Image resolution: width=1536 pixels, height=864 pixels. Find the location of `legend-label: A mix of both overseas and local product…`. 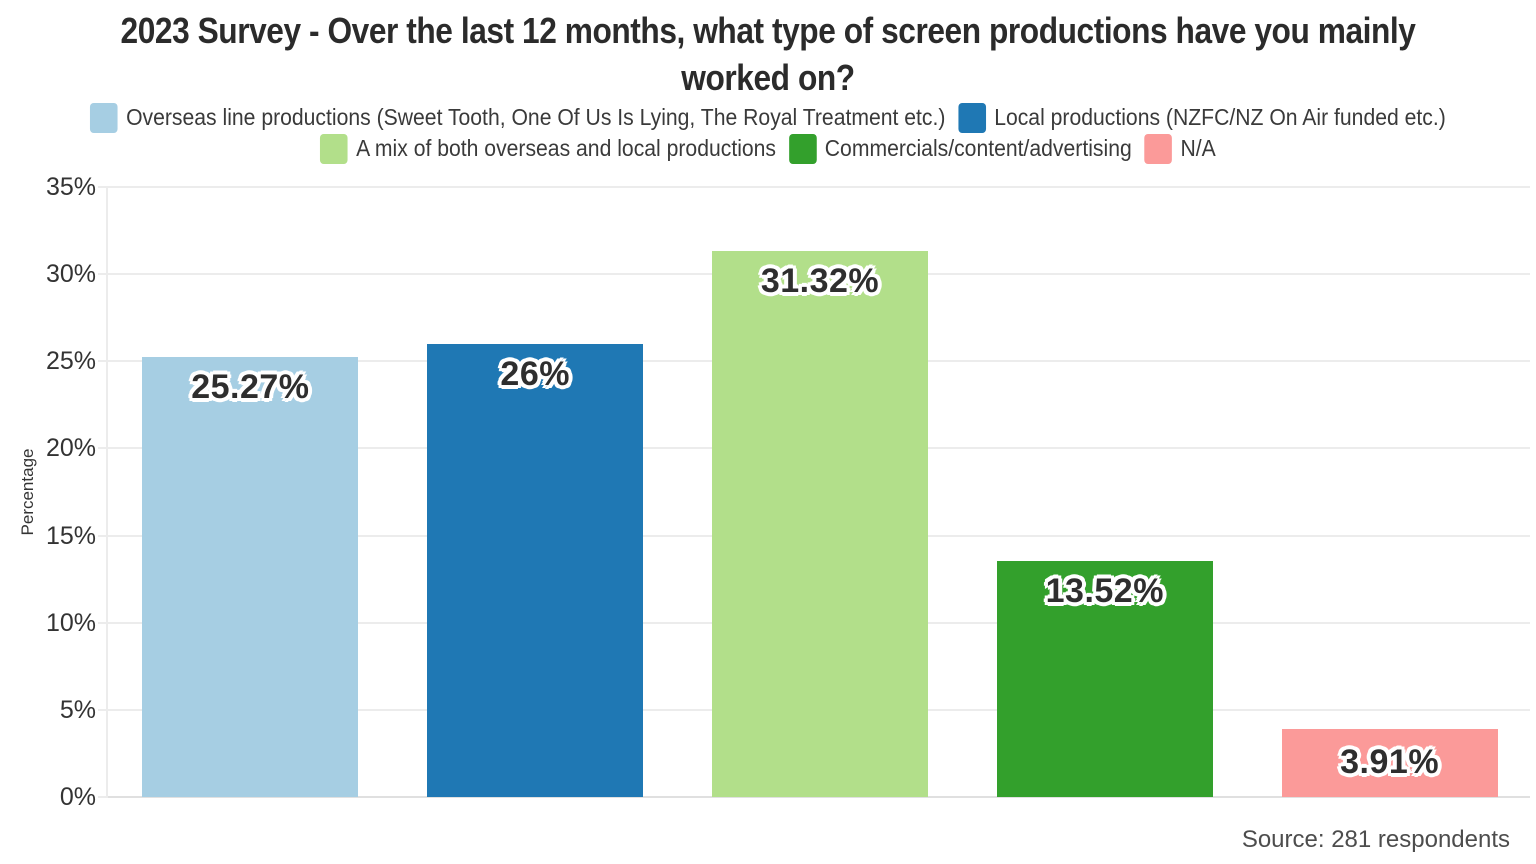

legend-label: A mix of both overseas and local product… is located at coordinates (566, 148).